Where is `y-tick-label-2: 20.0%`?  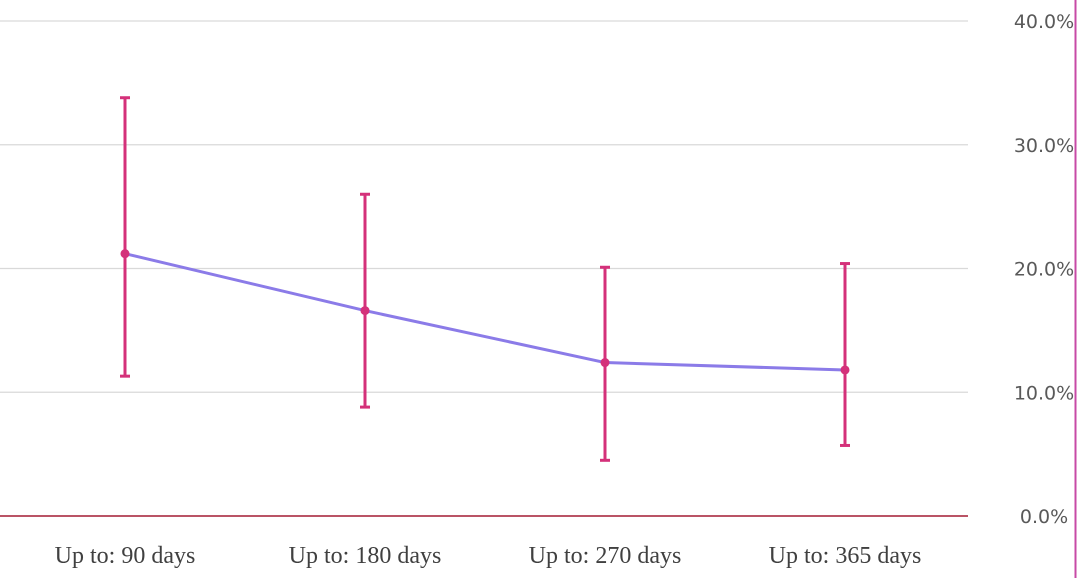 y-tick-label-2: 20.0% is located at coordinates (1044, 270).